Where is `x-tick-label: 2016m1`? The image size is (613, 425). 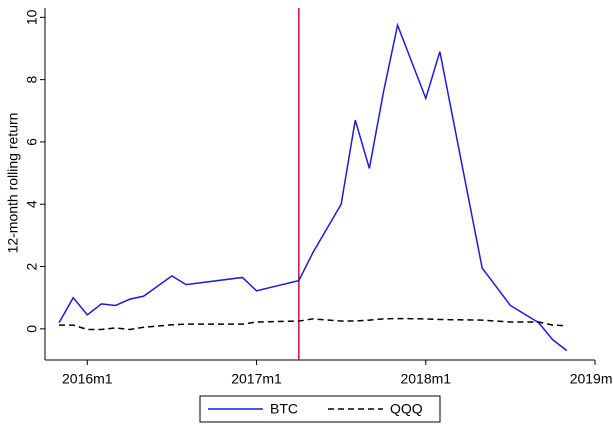 x-tick-label: 2016m1 is located at coordinates (87, 379).